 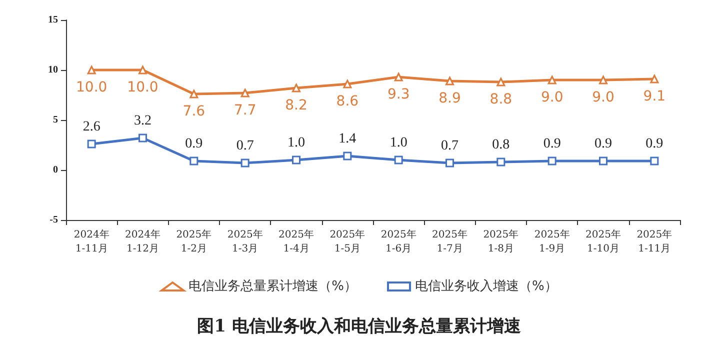 I want to click on data-label: 8.8, so click(x=501, y=99).